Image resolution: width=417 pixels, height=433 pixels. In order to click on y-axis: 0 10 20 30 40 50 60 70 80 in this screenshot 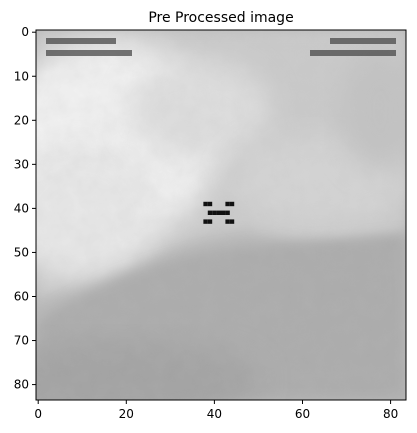, I will do `click(25, 208)`.